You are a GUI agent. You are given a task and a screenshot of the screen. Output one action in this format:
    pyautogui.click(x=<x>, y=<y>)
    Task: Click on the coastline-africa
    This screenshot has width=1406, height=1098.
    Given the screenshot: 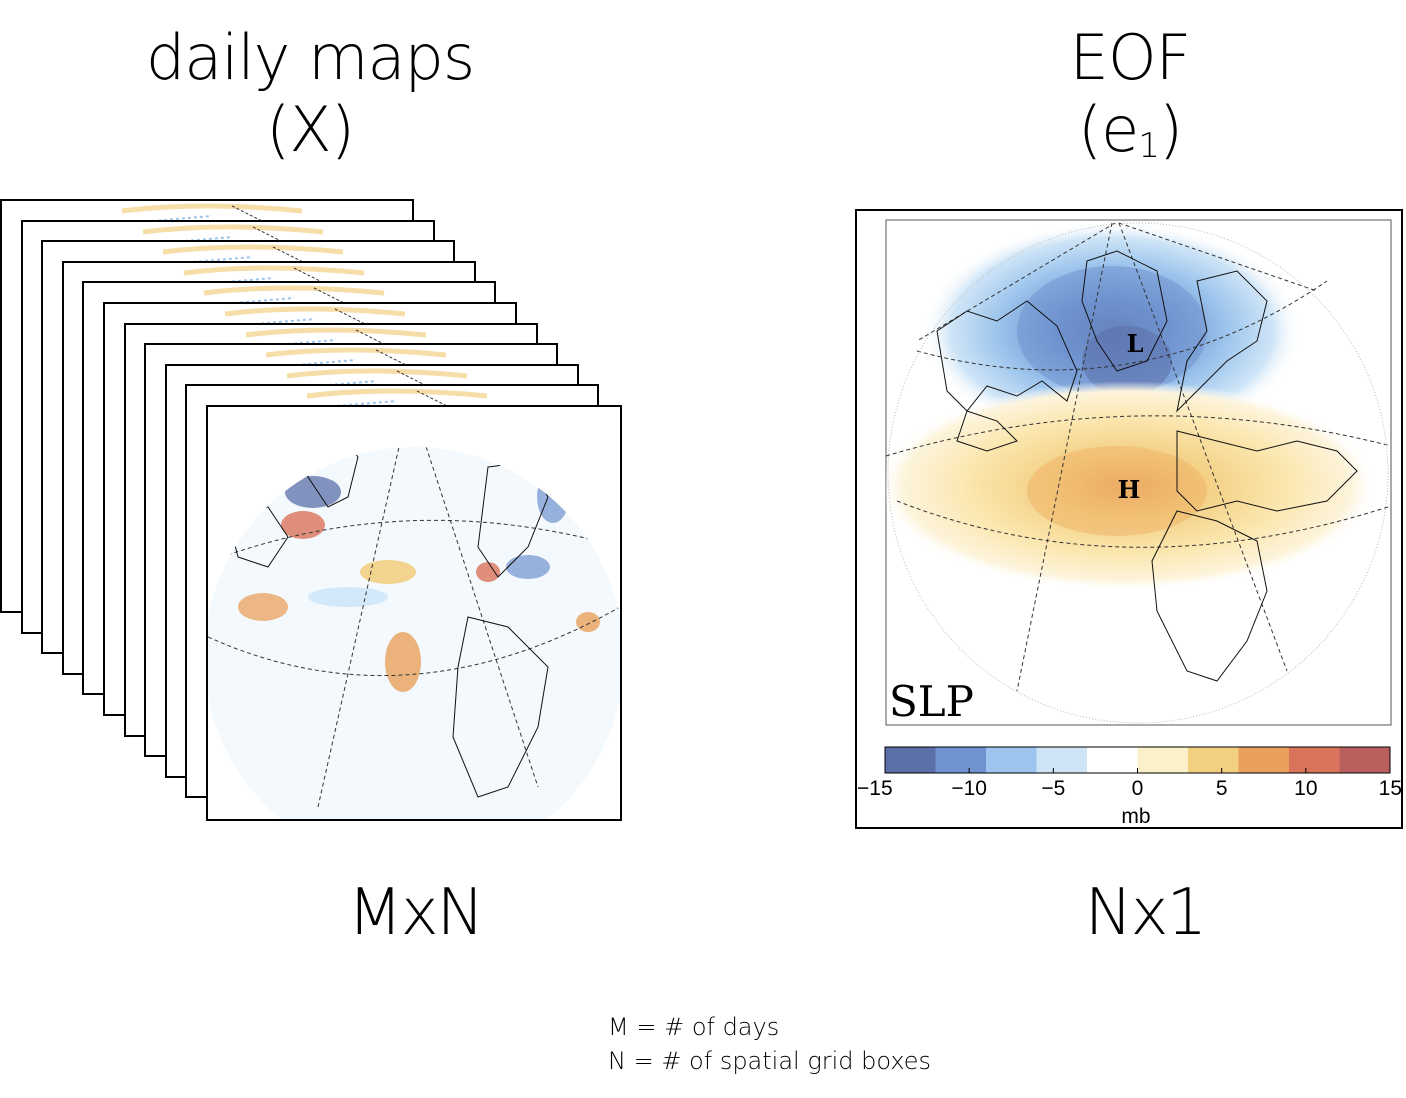 What is the action you would take?
    pyautogui.click(x=1209, y=596)
    